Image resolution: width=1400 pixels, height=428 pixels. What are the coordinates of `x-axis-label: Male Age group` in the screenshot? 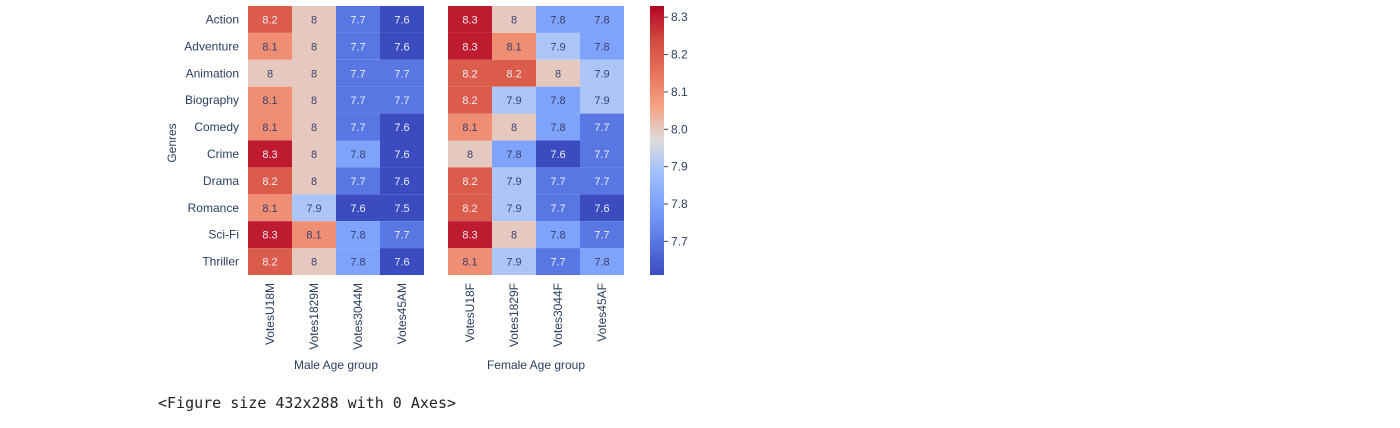 It's located at (336, 365).